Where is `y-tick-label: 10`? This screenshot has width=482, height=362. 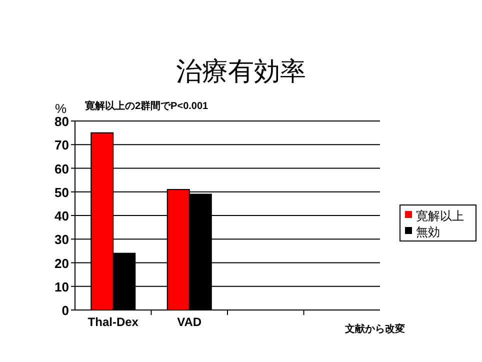
y-tick-label: 10 is located at coordinates (61, 286).